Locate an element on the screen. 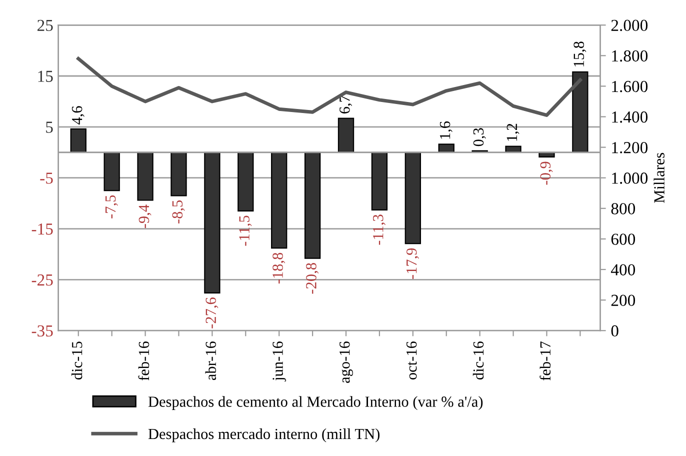  y2-tick-label: 1.400 is located at coordinates (630, 117).